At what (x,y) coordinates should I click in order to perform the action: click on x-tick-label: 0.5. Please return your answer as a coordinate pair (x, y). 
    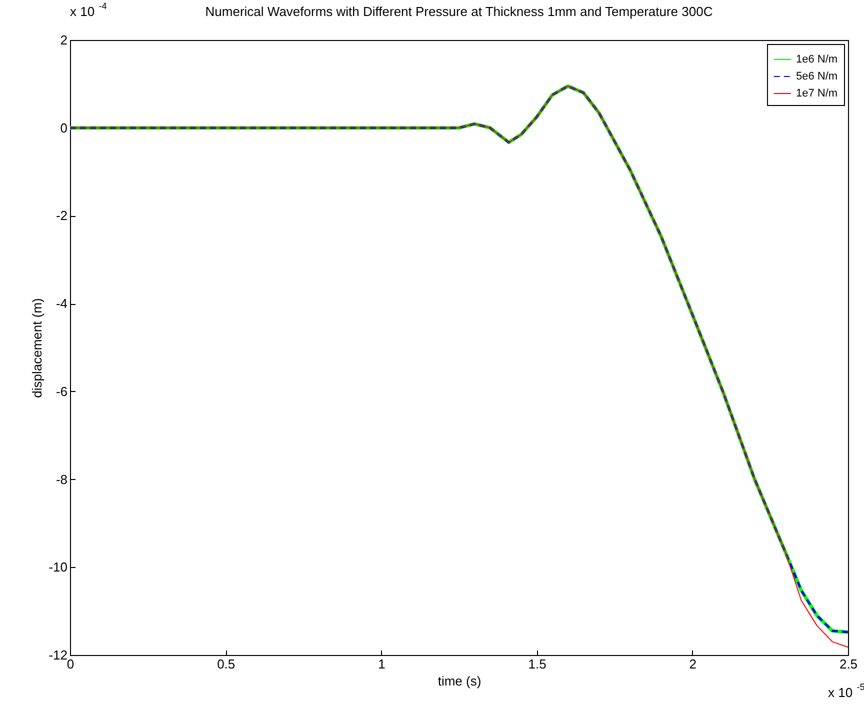
    Looking at the image, I should click on (226, 664).